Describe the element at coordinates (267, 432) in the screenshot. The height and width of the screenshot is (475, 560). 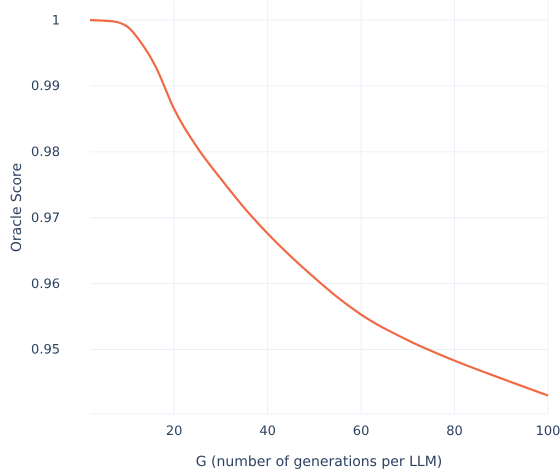
I see `x-tick-label: 40` at that location.